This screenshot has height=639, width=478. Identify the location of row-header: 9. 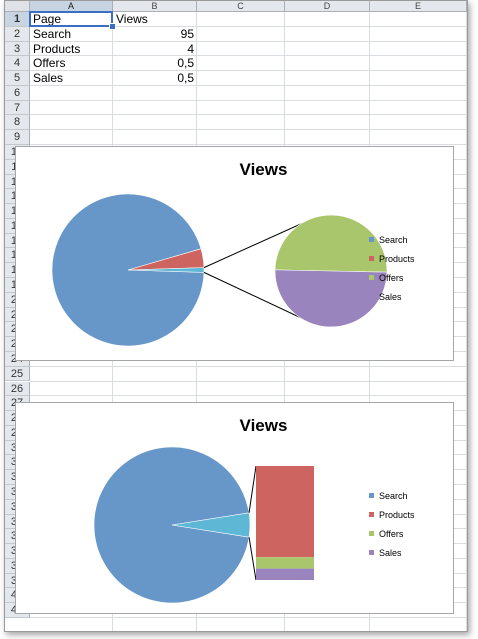
(17, 137).